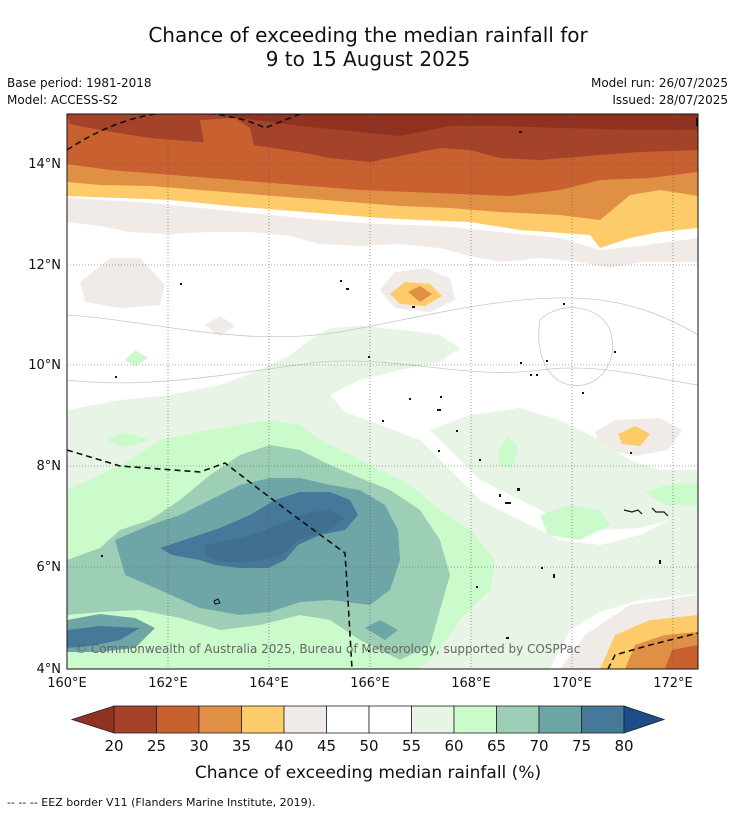 This screenshot has width=736, height=820. Describe the element at coordinates (385, 343) in the screenshot. I see `contour-55-60-northwest` at that location.